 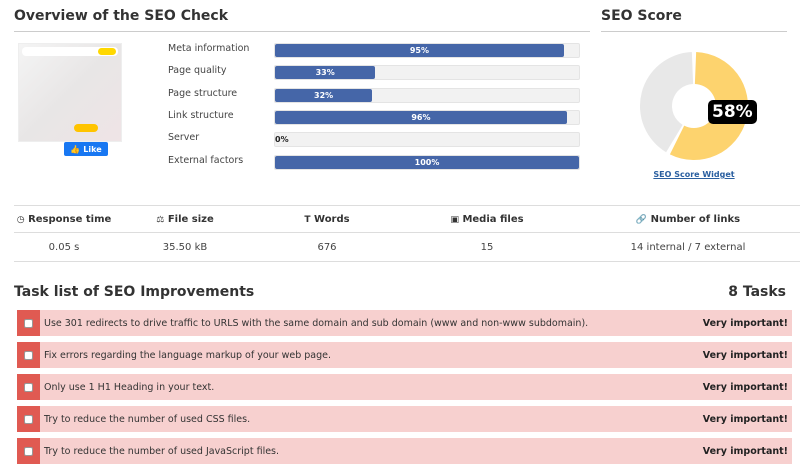 What do you see at coordinates (732, 112) in the screenshot?
I see `seo-score-value: 58%` at bounding box center [732, 112].